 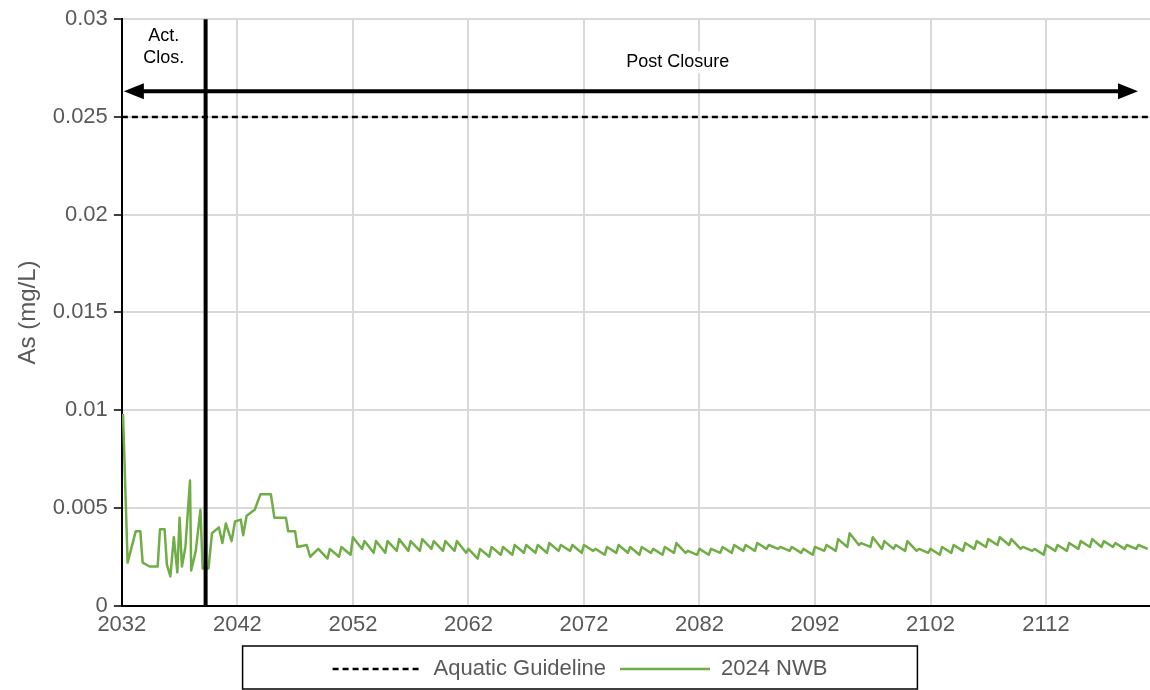 I want to click on y-tick-label: 0.025, so click(x=80, y=115).